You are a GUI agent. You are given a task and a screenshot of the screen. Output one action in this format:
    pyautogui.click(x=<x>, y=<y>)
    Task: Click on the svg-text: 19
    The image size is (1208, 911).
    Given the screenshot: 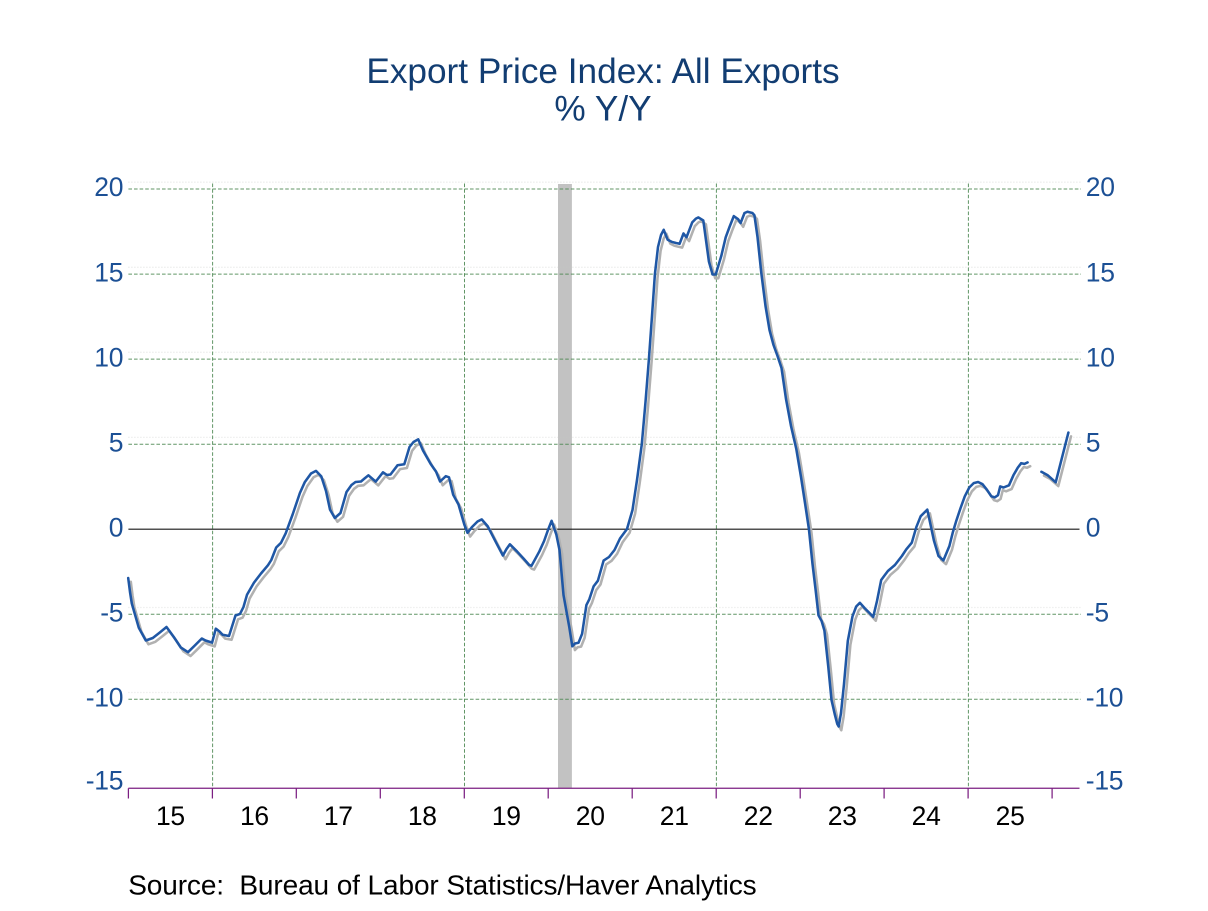 What is the action you would take?
    pyautogui.click(x=506, y=816)
    